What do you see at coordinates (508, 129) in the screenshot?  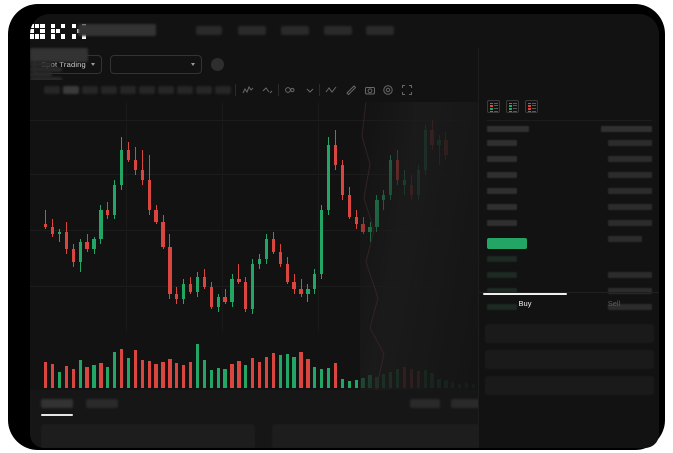 I see `orderbook-header-price` at bounding box center [508, 129].